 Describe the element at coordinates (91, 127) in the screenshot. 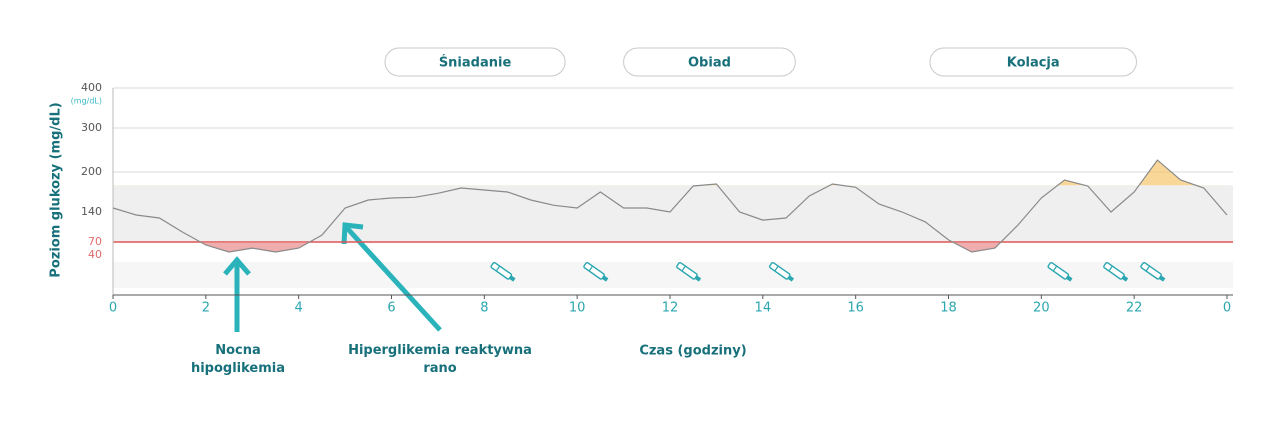

I see `y-tick-label: 300` at that location.